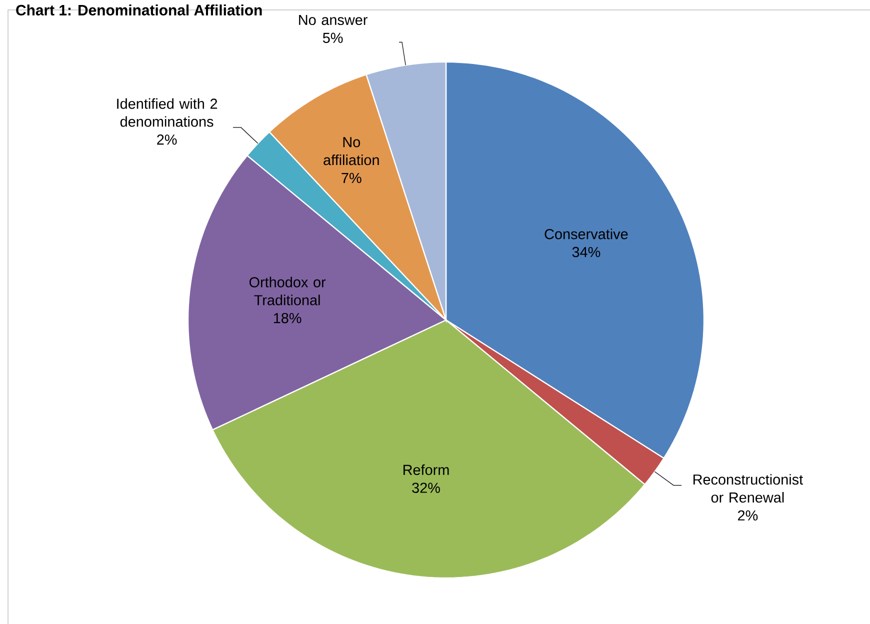 The height and width of the screenshot is (624, 870). What do you see at coordinates (167, 112) in the screenshot?
I see `slice-label: Identified with 2 denominations` at bounding box center [167, 112].